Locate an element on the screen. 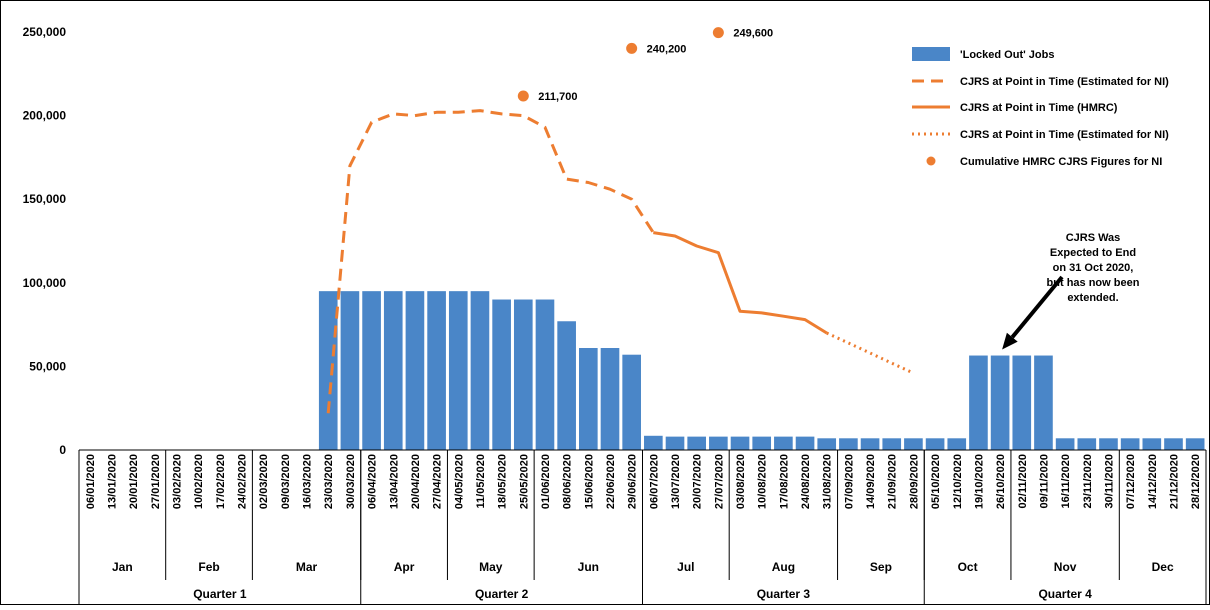 This screenshot has height=610, width=1210. x-tick-label: 02/03/2020 is located at coordinates (264, 481).